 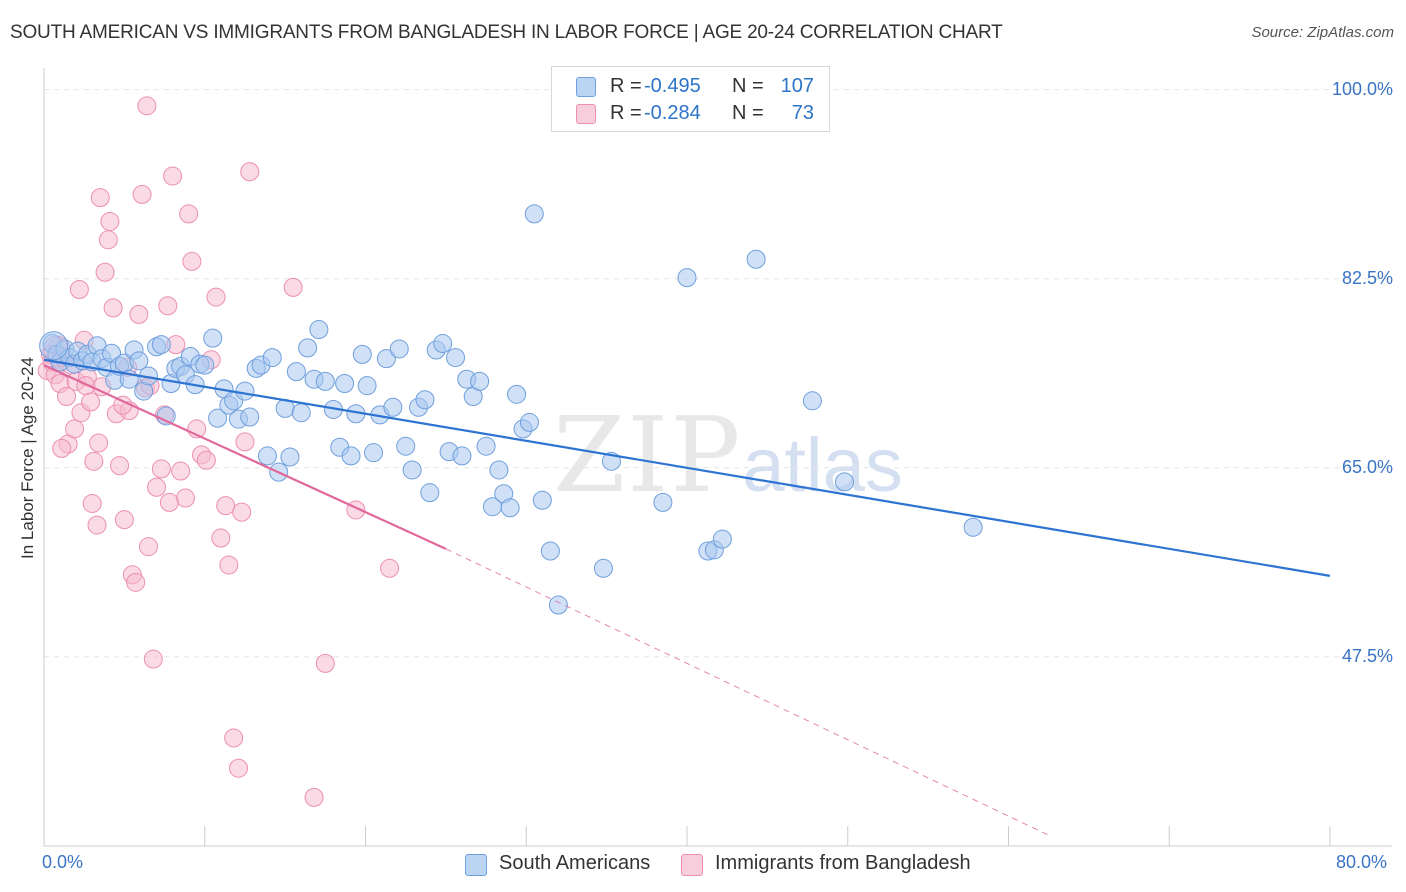 What do you see at coordinates (822, 465) in the screenshot?
I see `watermark-atlas: atlas` at bounding box center [822, 465].